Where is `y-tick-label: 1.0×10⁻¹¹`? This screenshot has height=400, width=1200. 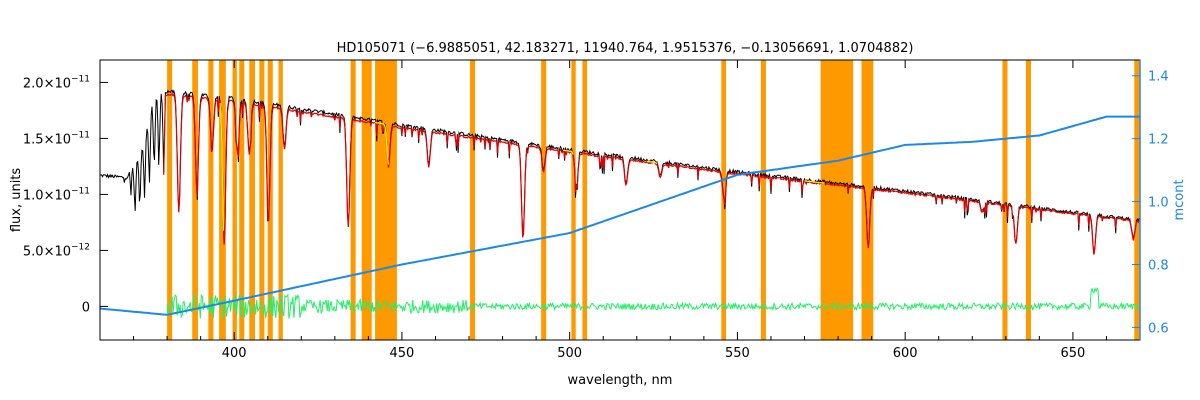 y-tick-label: 1.0×10⁻¹¹ is located at coordinates (56, 194).